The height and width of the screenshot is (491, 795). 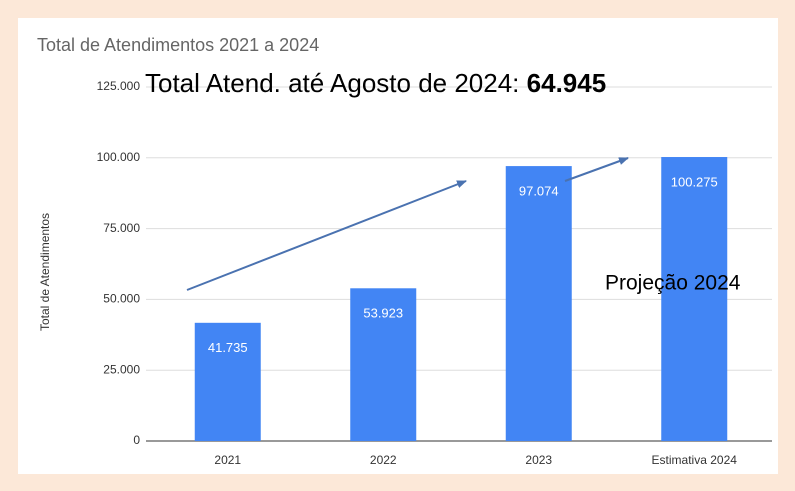 I want to click on y-tick-label: 75.000, so click(x=121, y=228).